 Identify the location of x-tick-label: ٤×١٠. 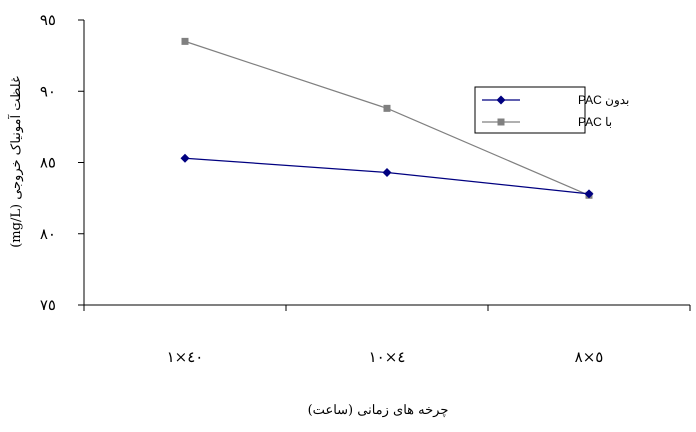
(387, 357).